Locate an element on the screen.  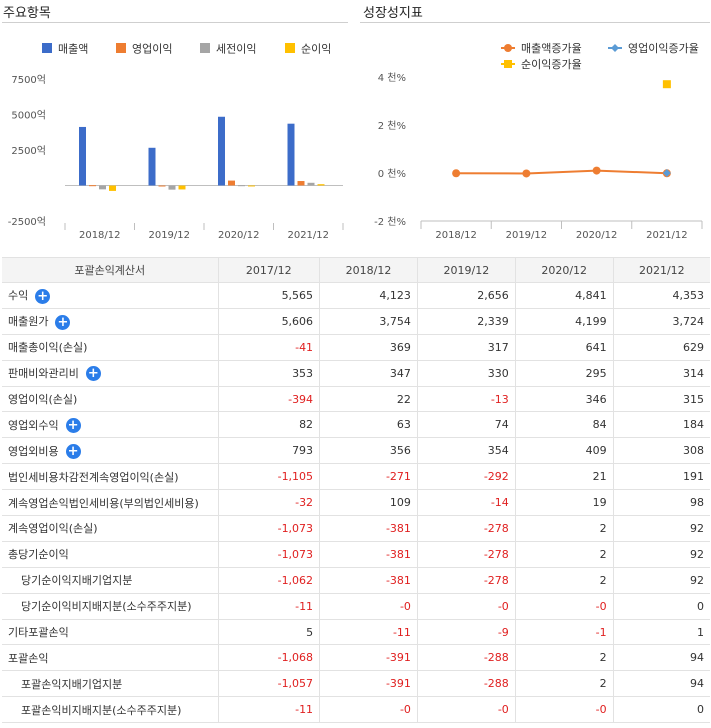
table-row: 포괄손익지배기업지분 -1,057 -391 -288 2 94 is located at coordinates (356, 684).